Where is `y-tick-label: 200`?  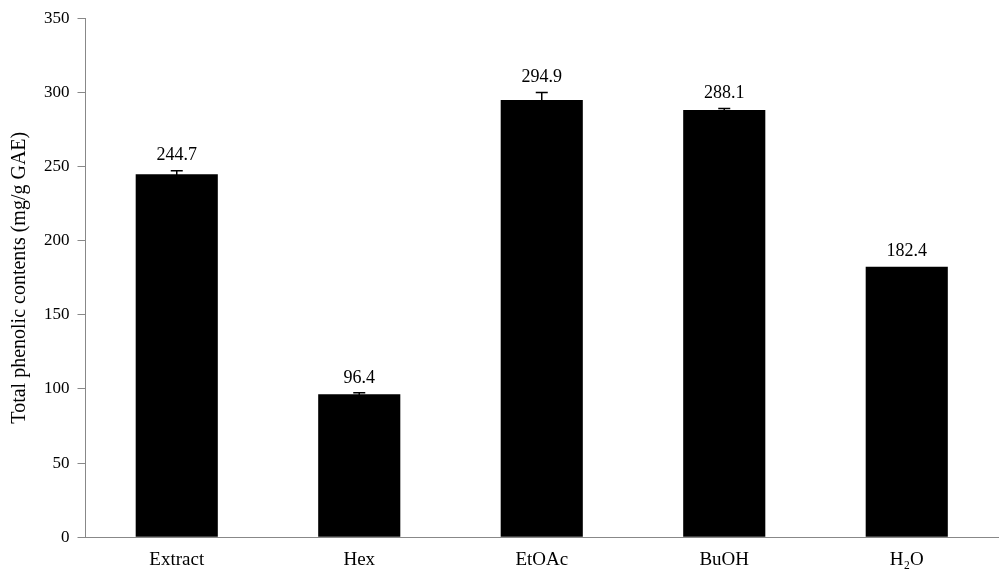
y-tick-label: 200 is located at coordinates (57, 240).